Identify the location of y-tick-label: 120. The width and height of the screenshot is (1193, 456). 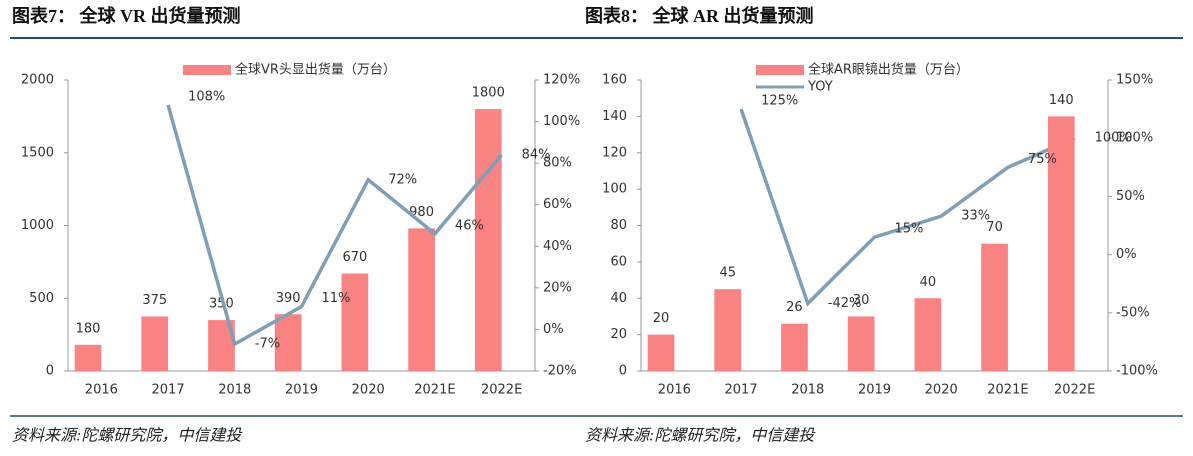
(614, 152).